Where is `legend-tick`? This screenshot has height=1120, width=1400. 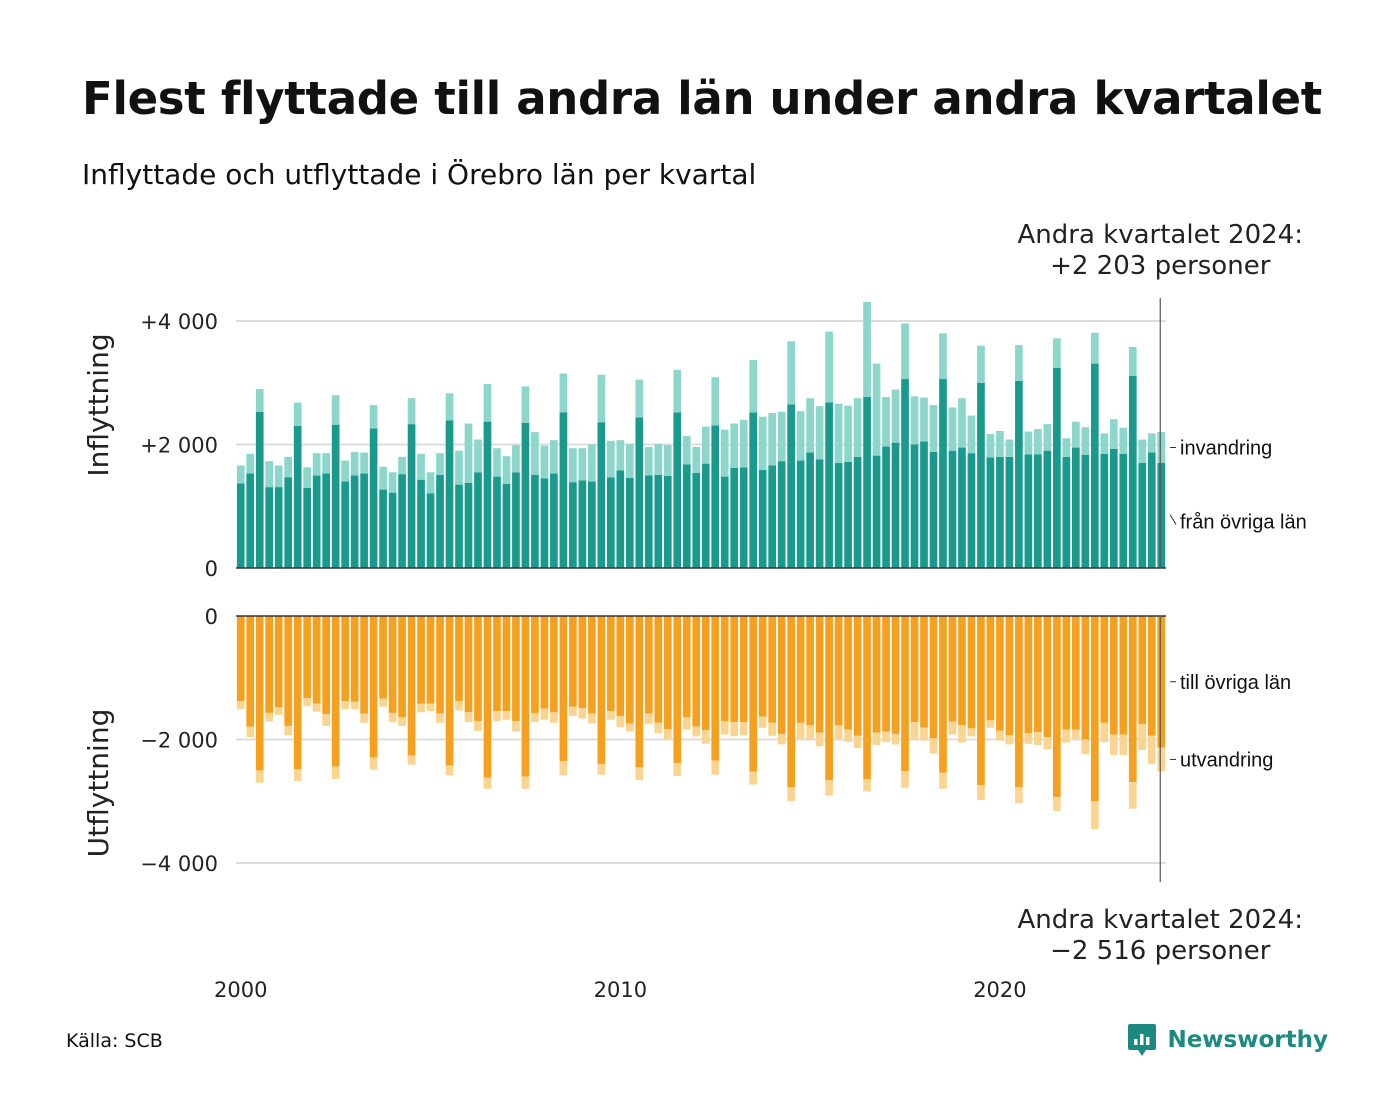 legend-tick is located at coordinates (1173, 519).